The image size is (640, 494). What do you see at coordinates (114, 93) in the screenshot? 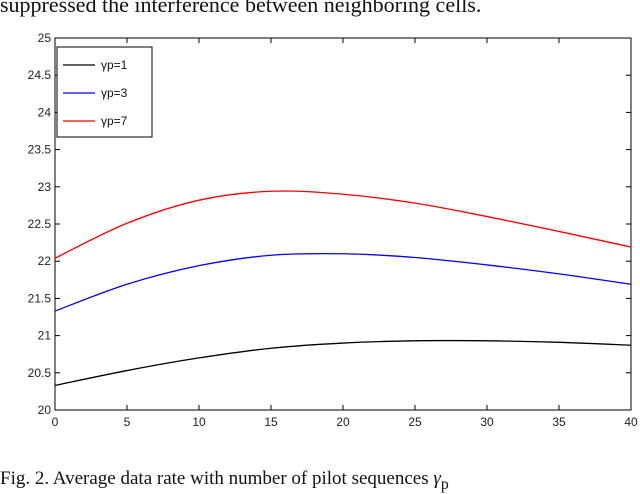
I see `legend-entry: γp=3` at bounding box center [114, 93].